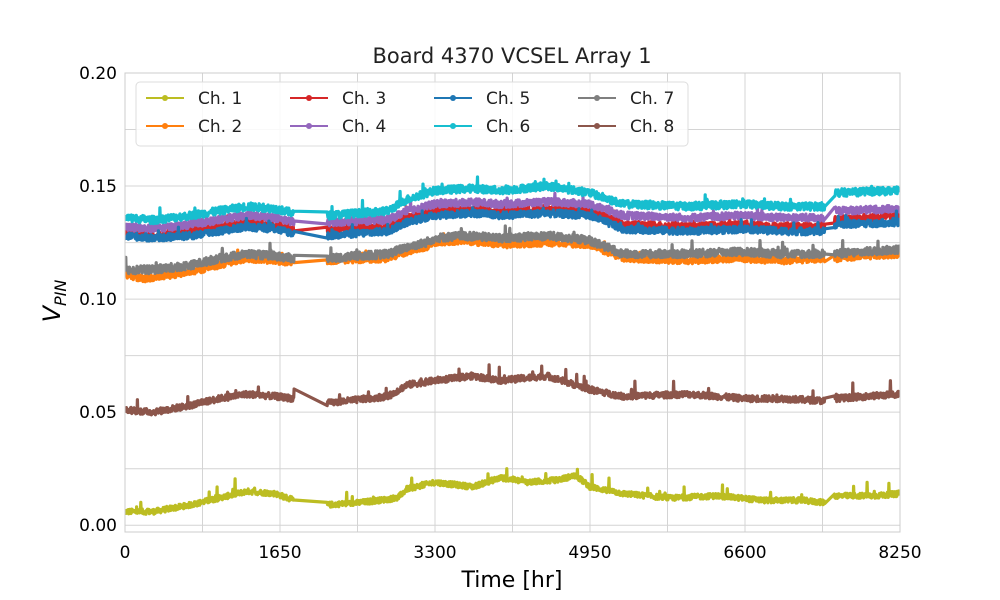  I want to click on legend-box, so click(412, 114).